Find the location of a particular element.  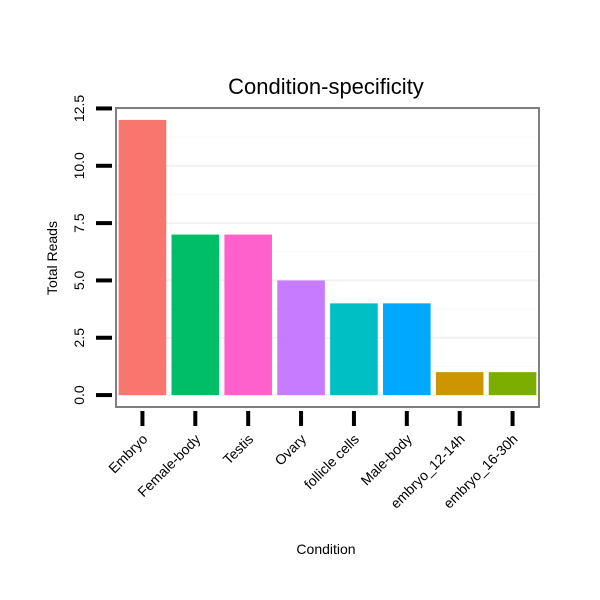

y-tick-label: 5.0 is located at coordinates (79, 280).